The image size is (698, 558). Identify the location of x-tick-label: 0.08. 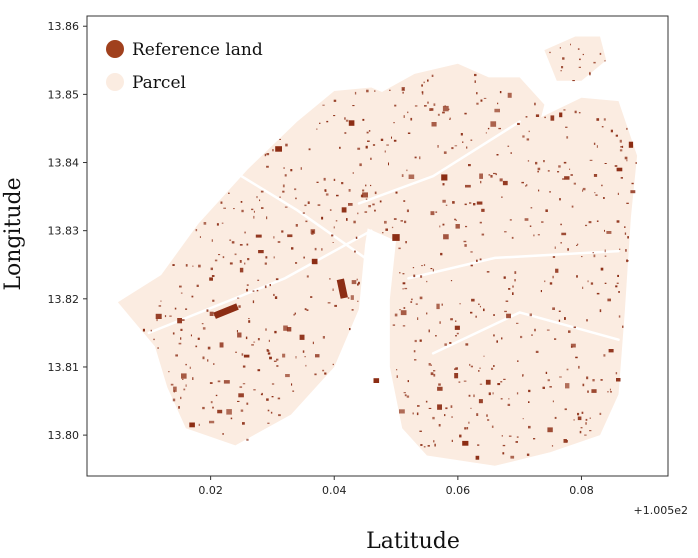
(581, 490).